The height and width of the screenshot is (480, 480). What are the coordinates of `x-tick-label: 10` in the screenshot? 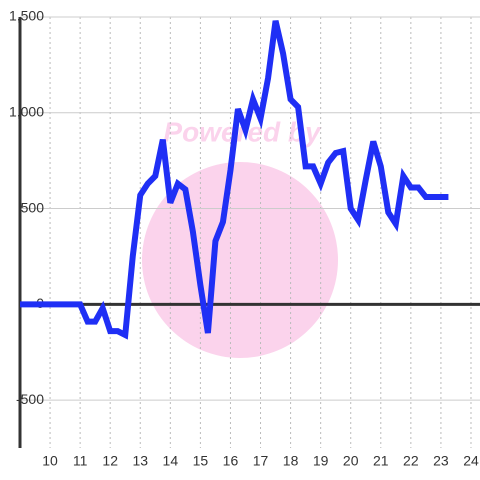 It's located at (50, 461).